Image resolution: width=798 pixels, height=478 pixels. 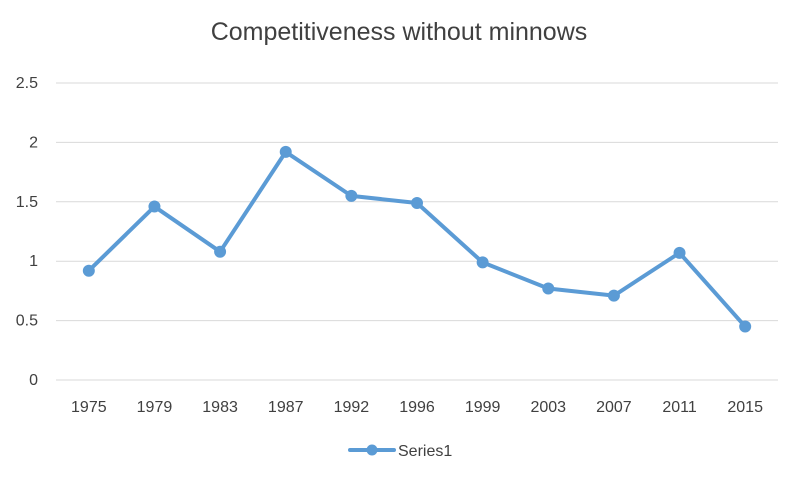 What do you see at coordinates (33, 380) in the screenshot?
I see `y-tick-label: 0` at bounding box center [33, 380].